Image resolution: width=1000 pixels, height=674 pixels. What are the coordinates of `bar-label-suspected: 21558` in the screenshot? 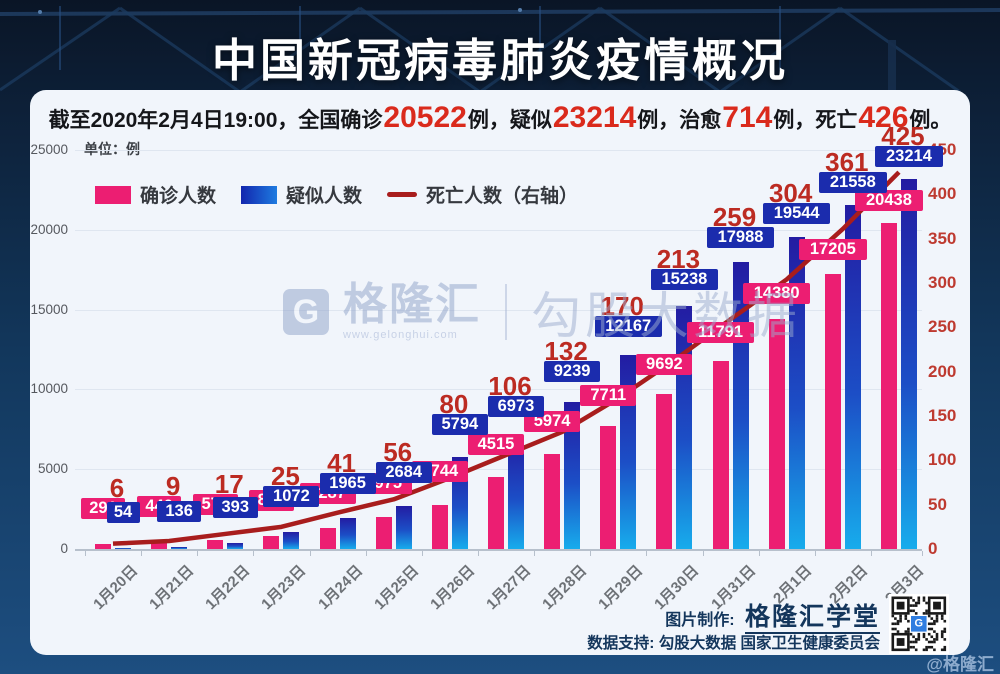 It's located at (853, 182).